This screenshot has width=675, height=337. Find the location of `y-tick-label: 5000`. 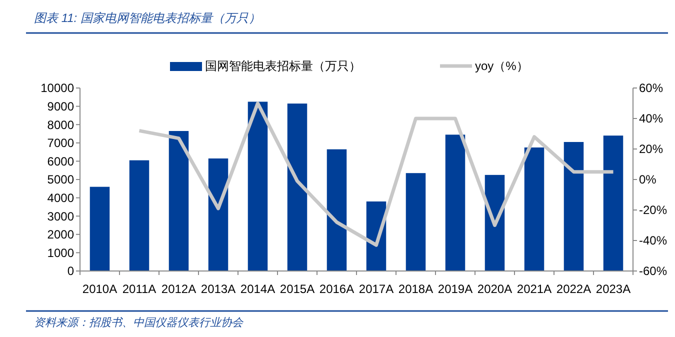

y-tick-label: 5000 is located at coordinates (60, 179).